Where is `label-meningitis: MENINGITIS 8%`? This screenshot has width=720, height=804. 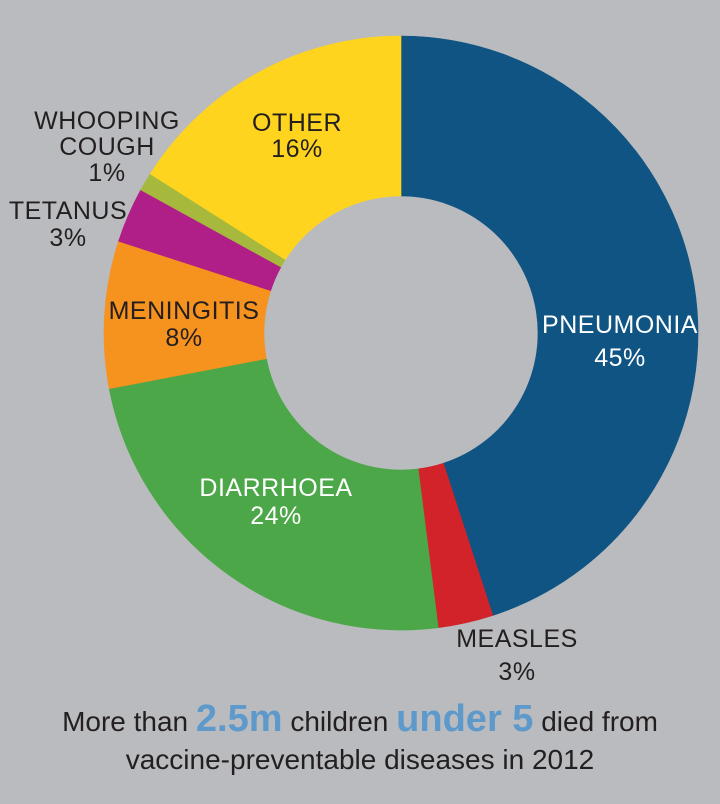 label-meningitis: MENINGITIS 8% is located at coordinates (184, 324).